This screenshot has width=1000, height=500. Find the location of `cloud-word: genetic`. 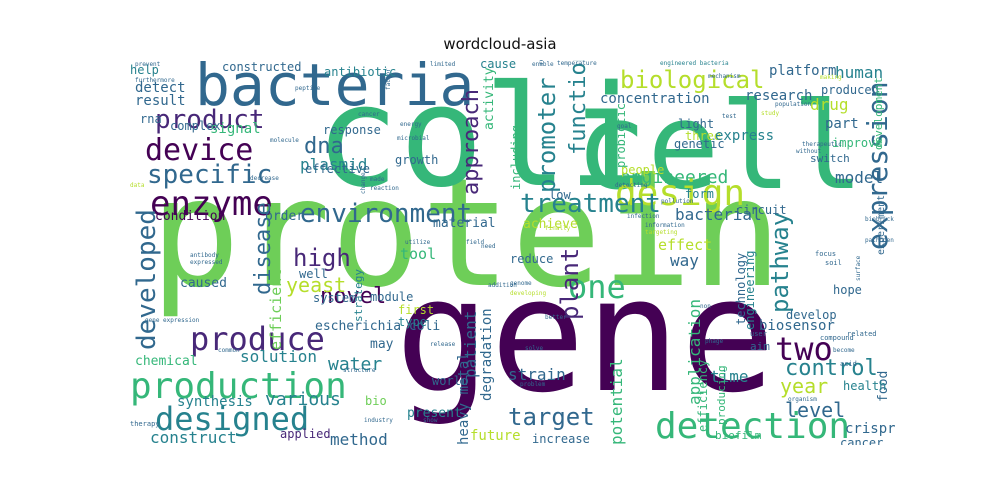

cloud-word: genetic is located at coordinates (699, 144).